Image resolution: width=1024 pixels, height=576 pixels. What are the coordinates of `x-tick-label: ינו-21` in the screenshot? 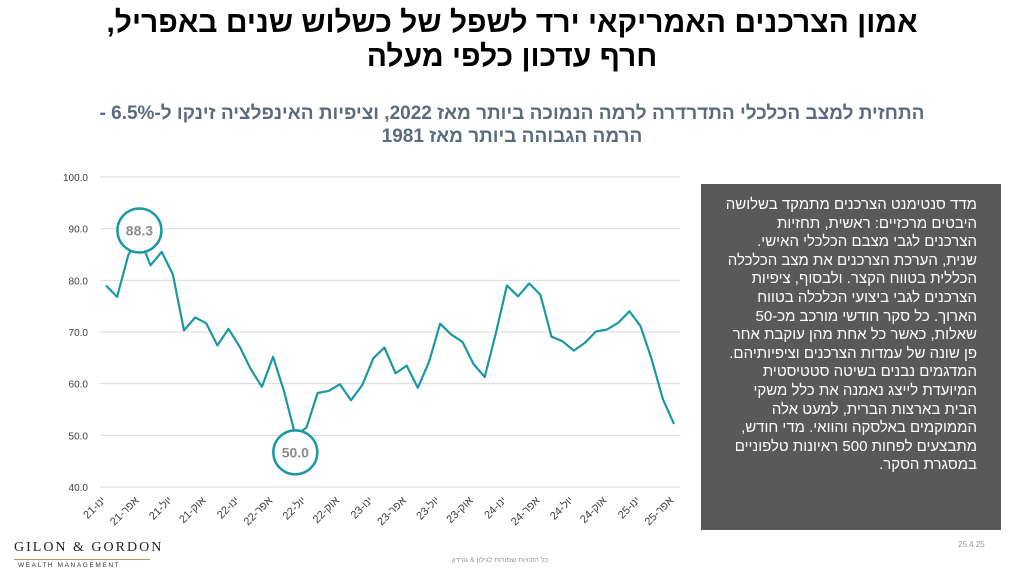 It's located at (94, 508).